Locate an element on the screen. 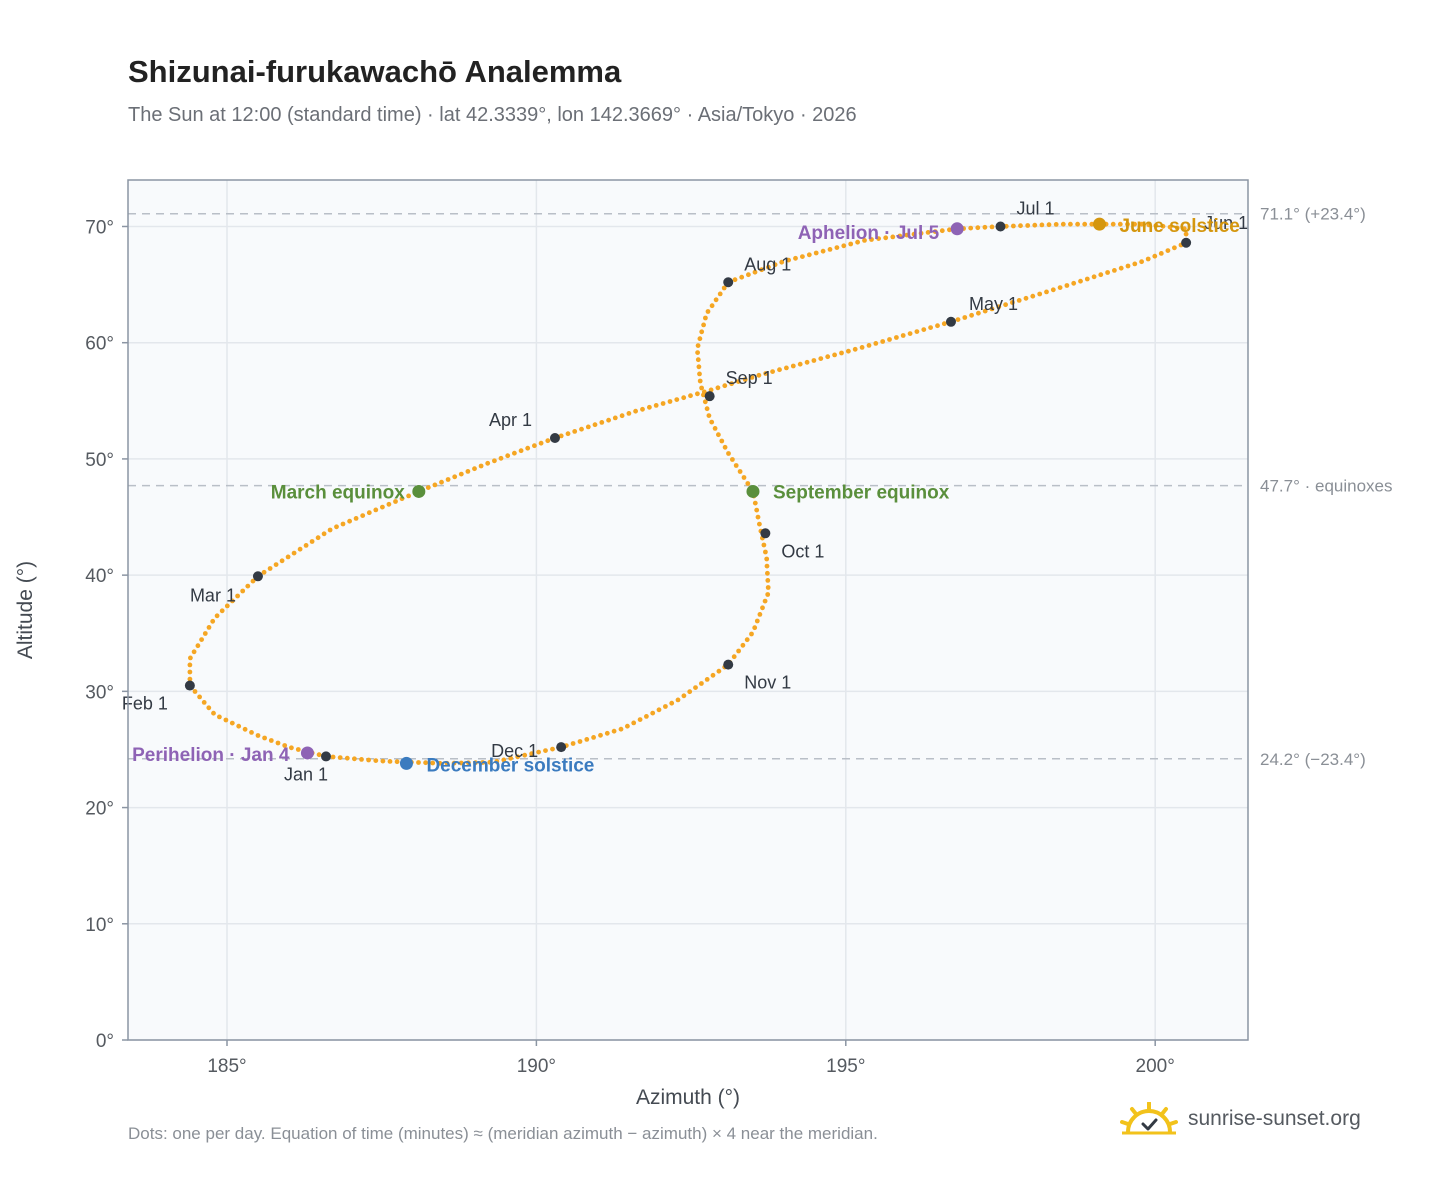  x-axis-label: Azimuth (°) is located at coordinates (688, 1097).